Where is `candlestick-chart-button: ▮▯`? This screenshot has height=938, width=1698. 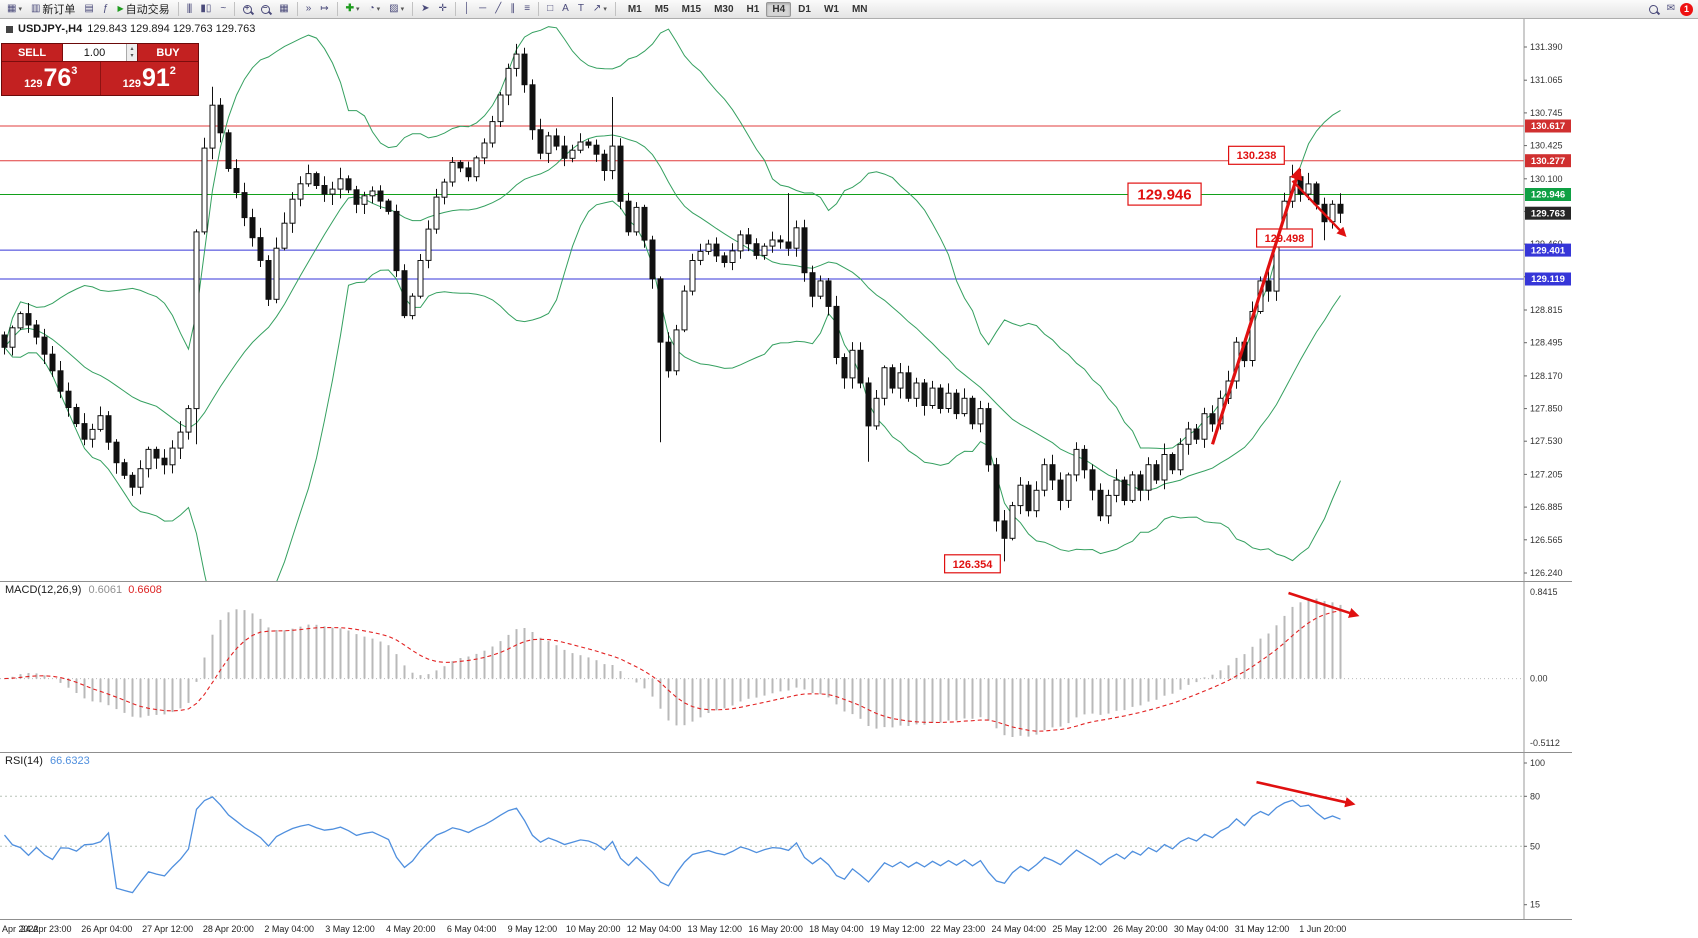 candlestick-chart-button: ▮▯ is located at coordinates (205, 9).